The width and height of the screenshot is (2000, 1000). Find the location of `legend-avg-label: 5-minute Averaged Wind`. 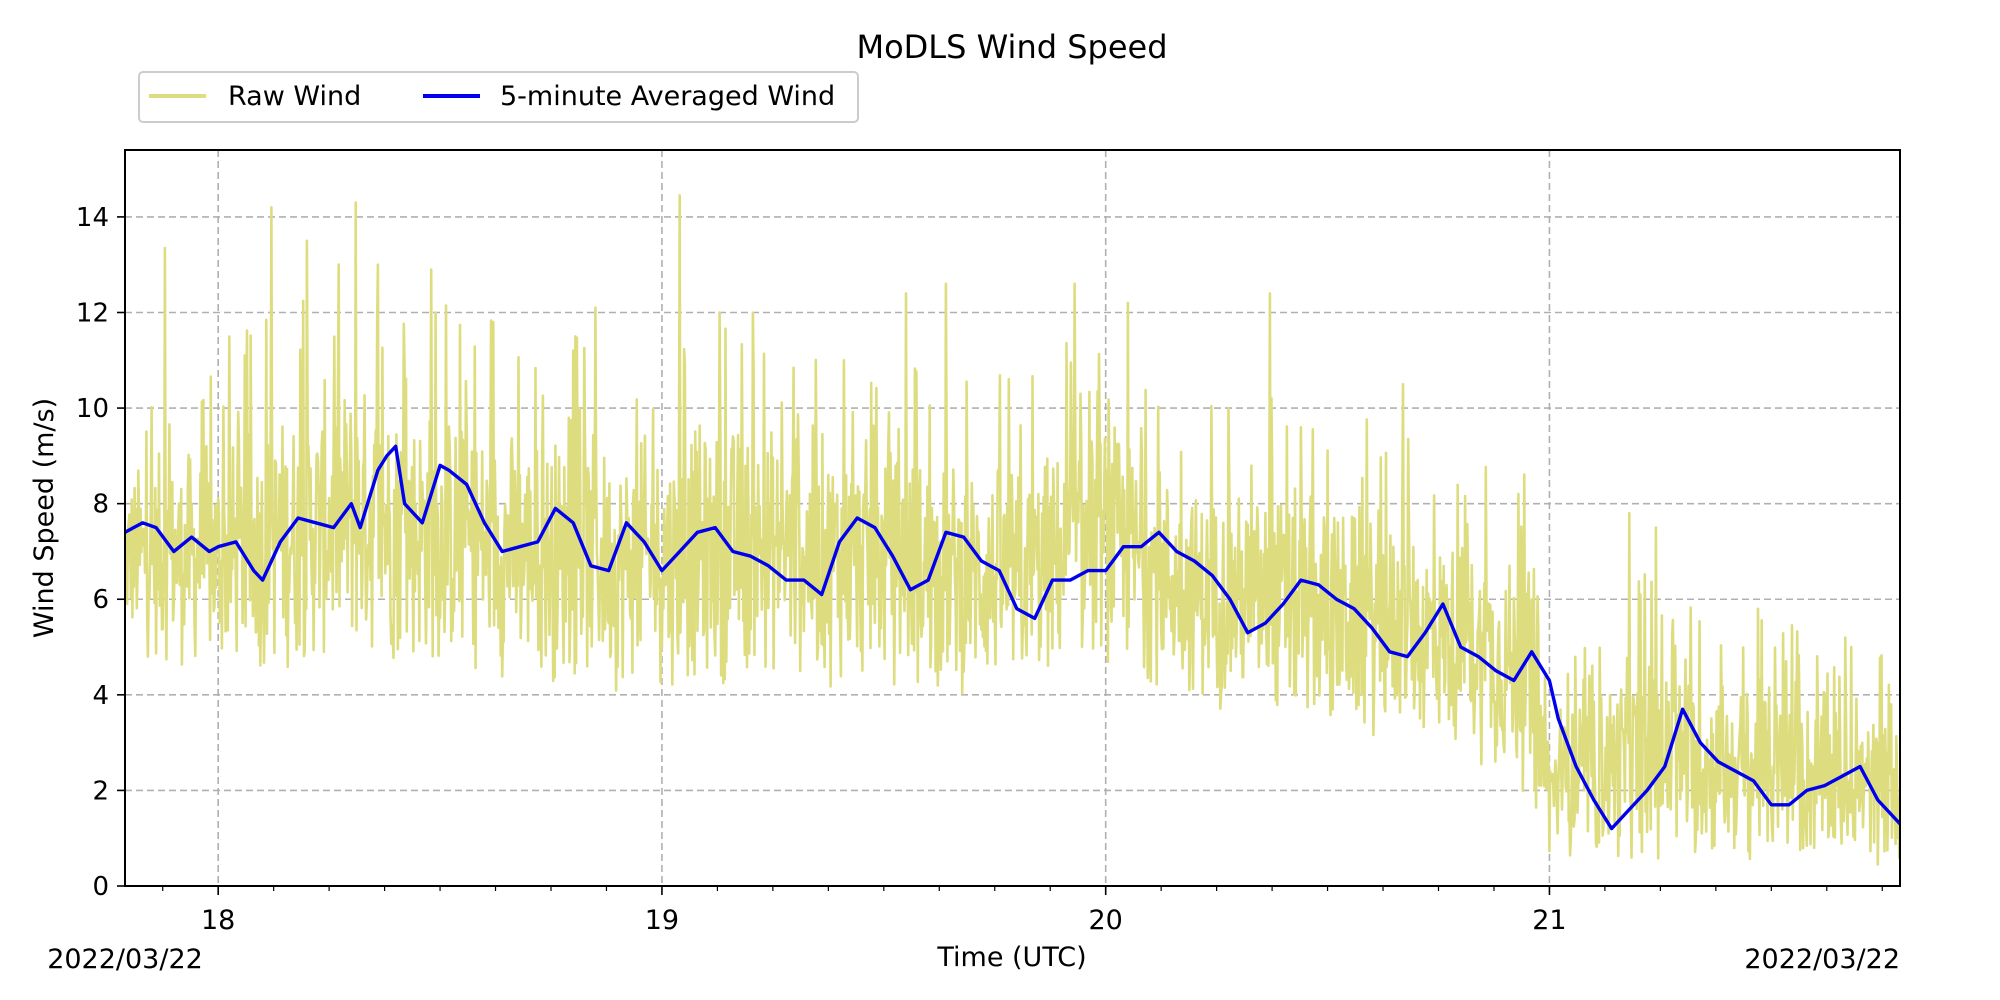

legend-avg-label: 5-minute Averaged Wind is located at coordinates (667, 96).